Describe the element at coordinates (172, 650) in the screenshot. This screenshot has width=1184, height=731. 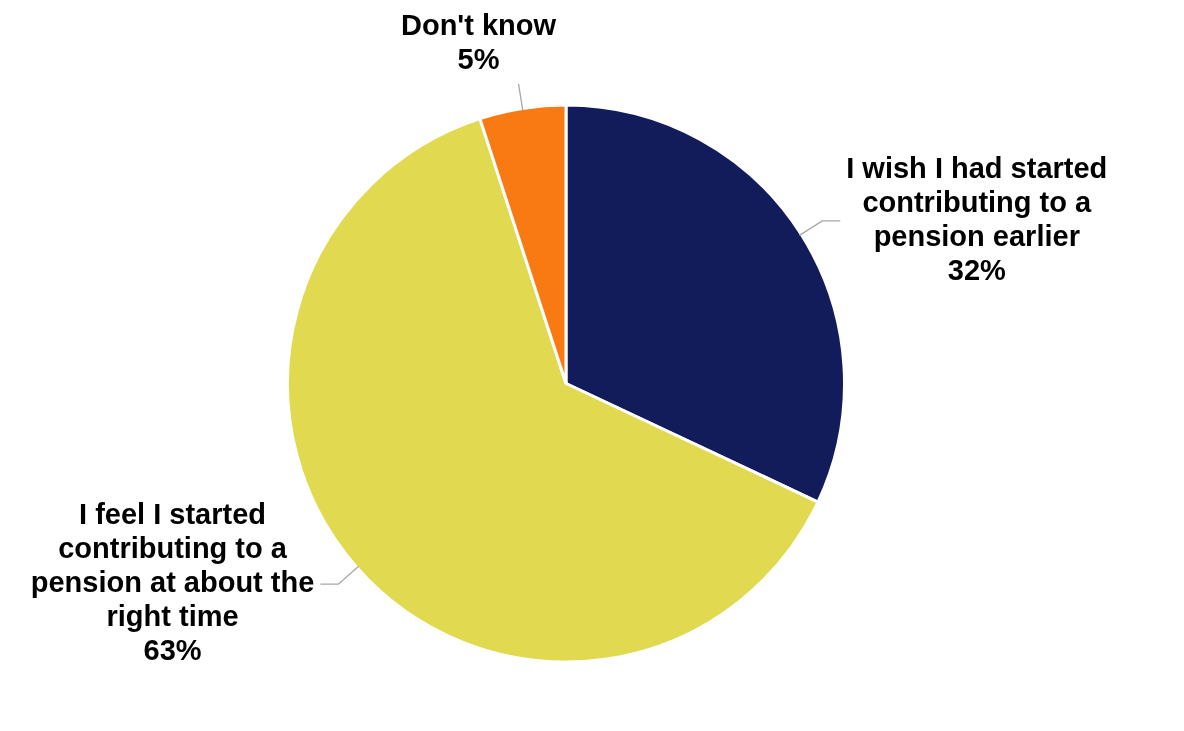
I see `data-label: 63%` at that location.